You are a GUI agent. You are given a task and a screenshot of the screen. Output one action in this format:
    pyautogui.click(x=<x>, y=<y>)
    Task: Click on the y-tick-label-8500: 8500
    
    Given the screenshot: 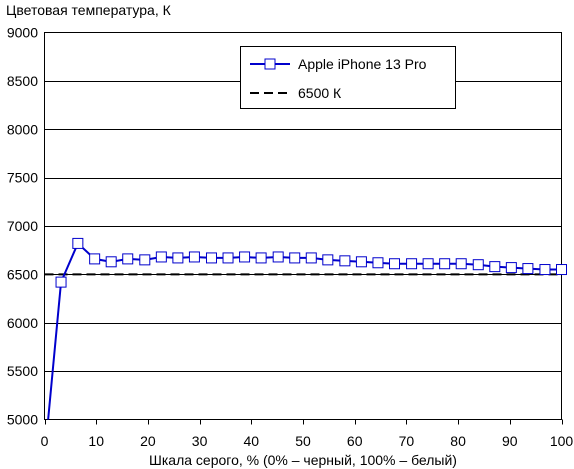 What is the action you would take?
    pyautogui.click(x=22, y=81)
    